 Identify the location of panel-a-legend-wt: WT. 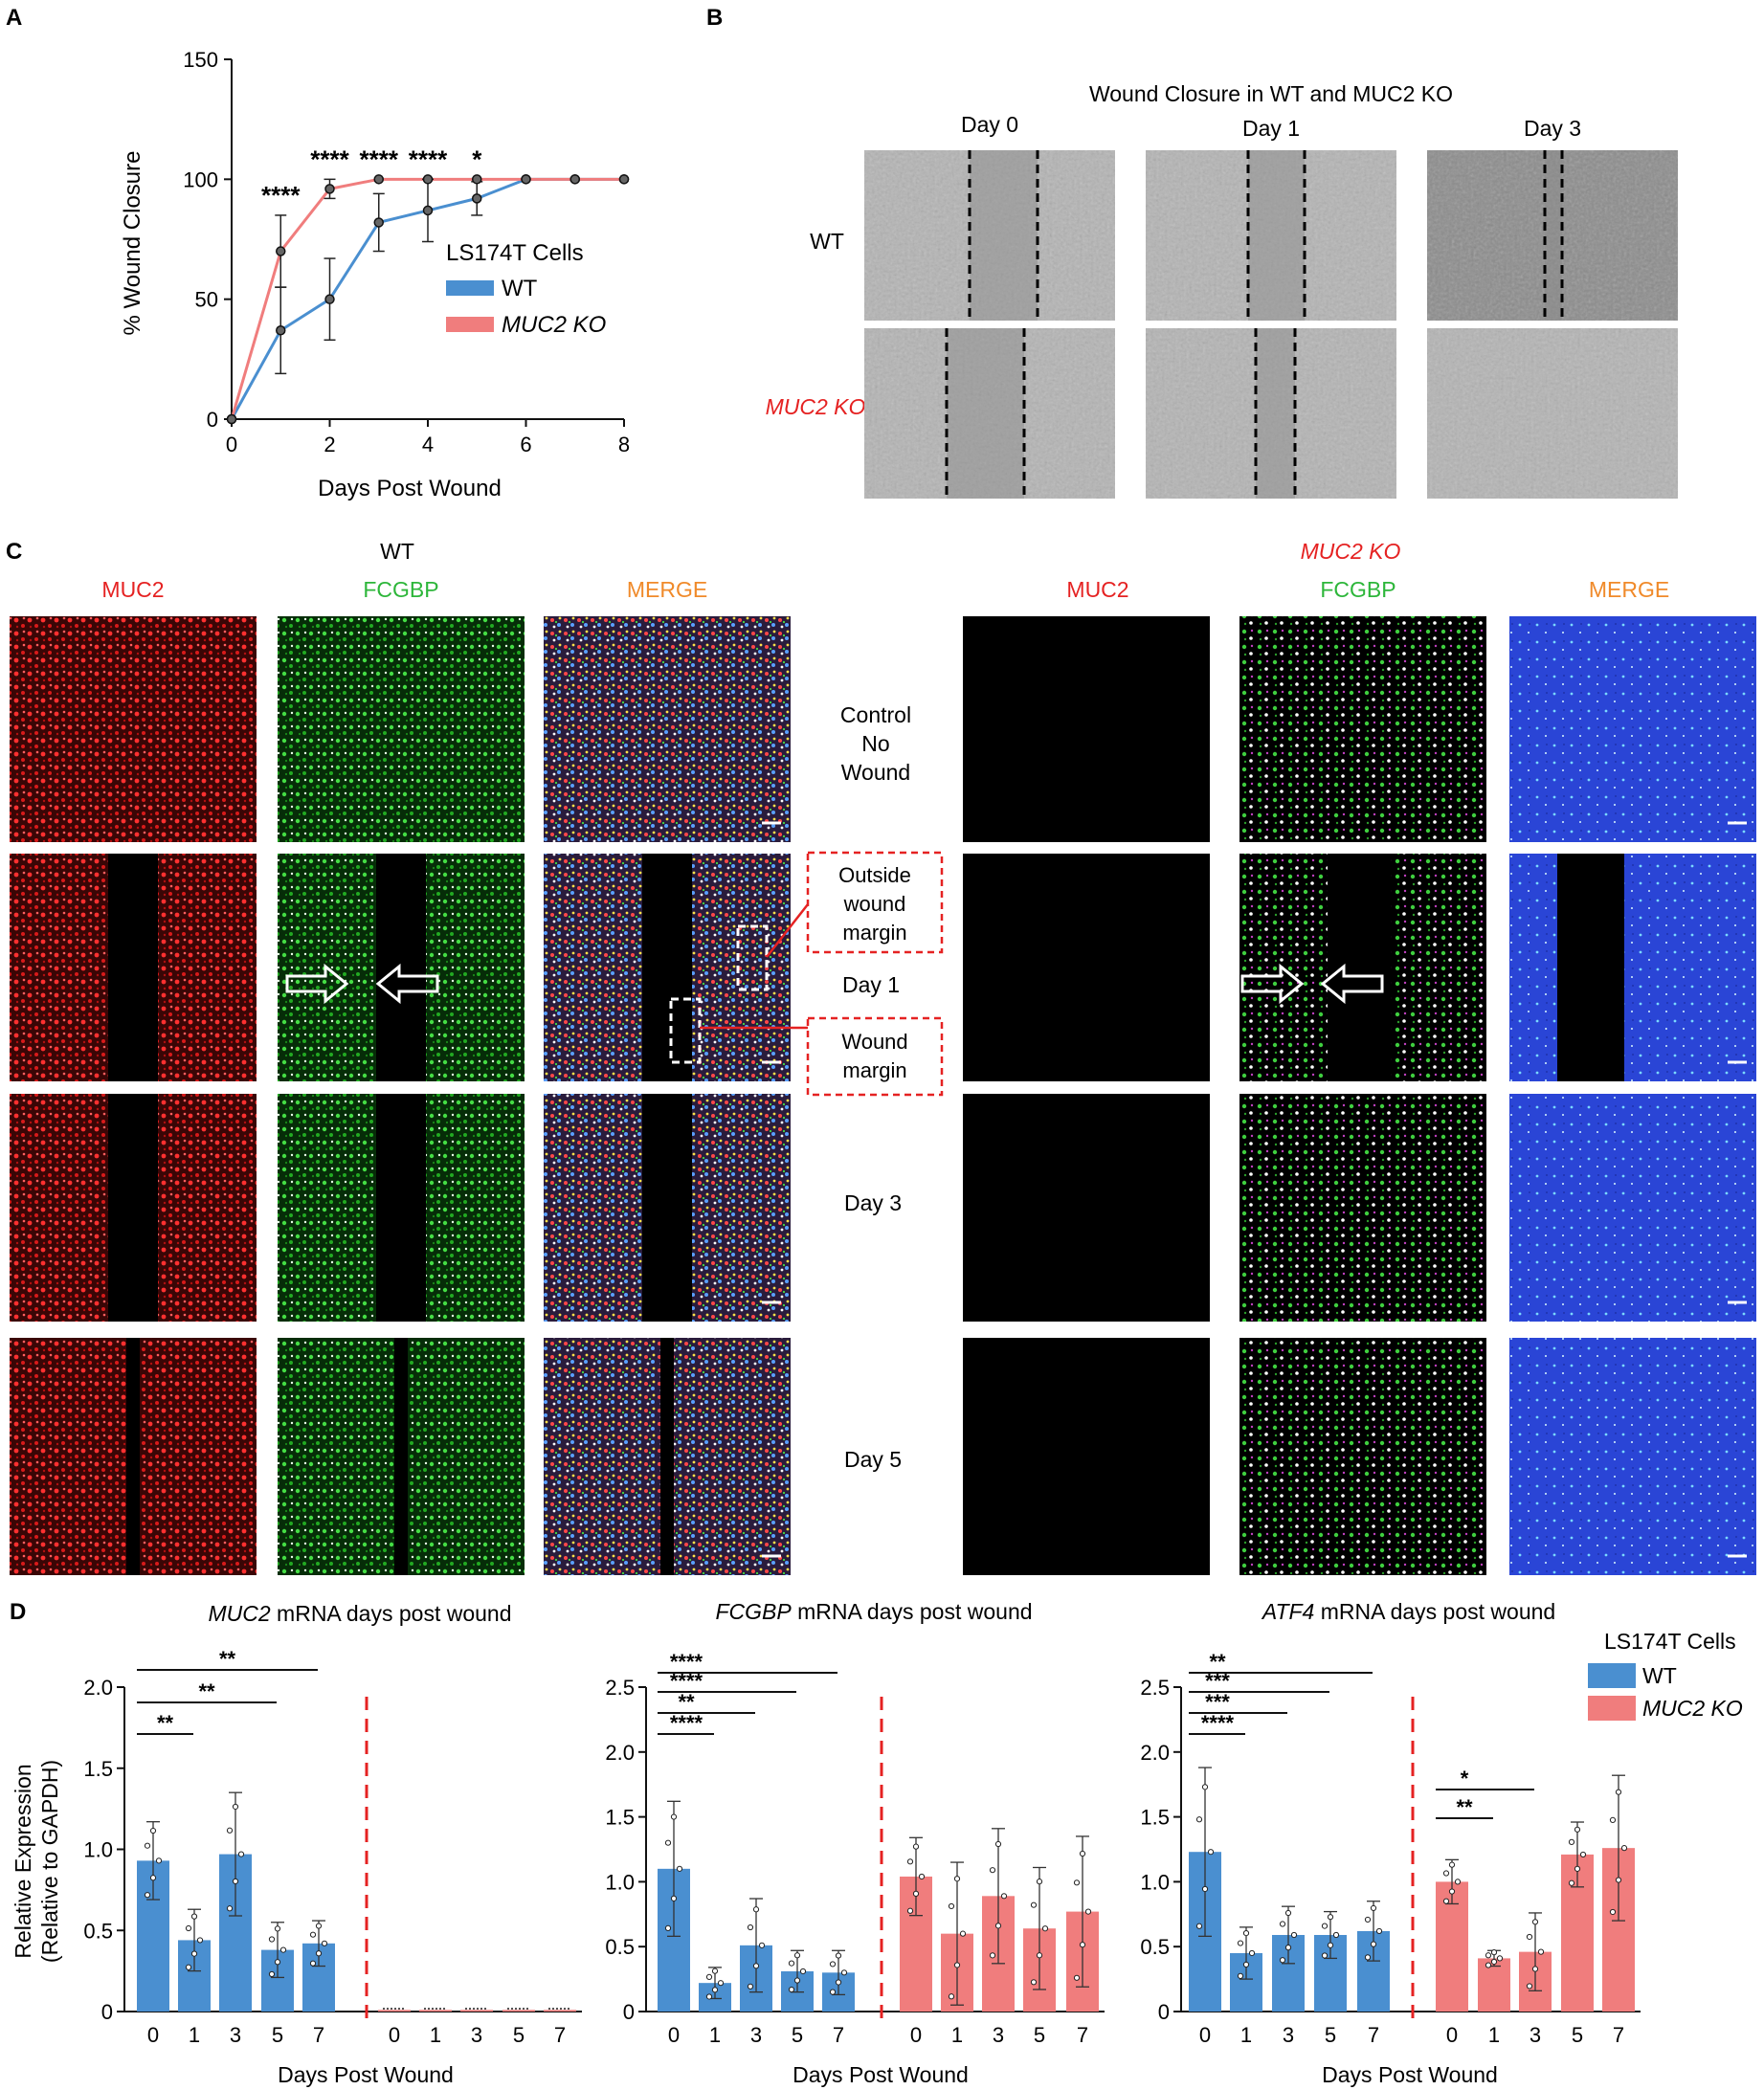
(520, 289).